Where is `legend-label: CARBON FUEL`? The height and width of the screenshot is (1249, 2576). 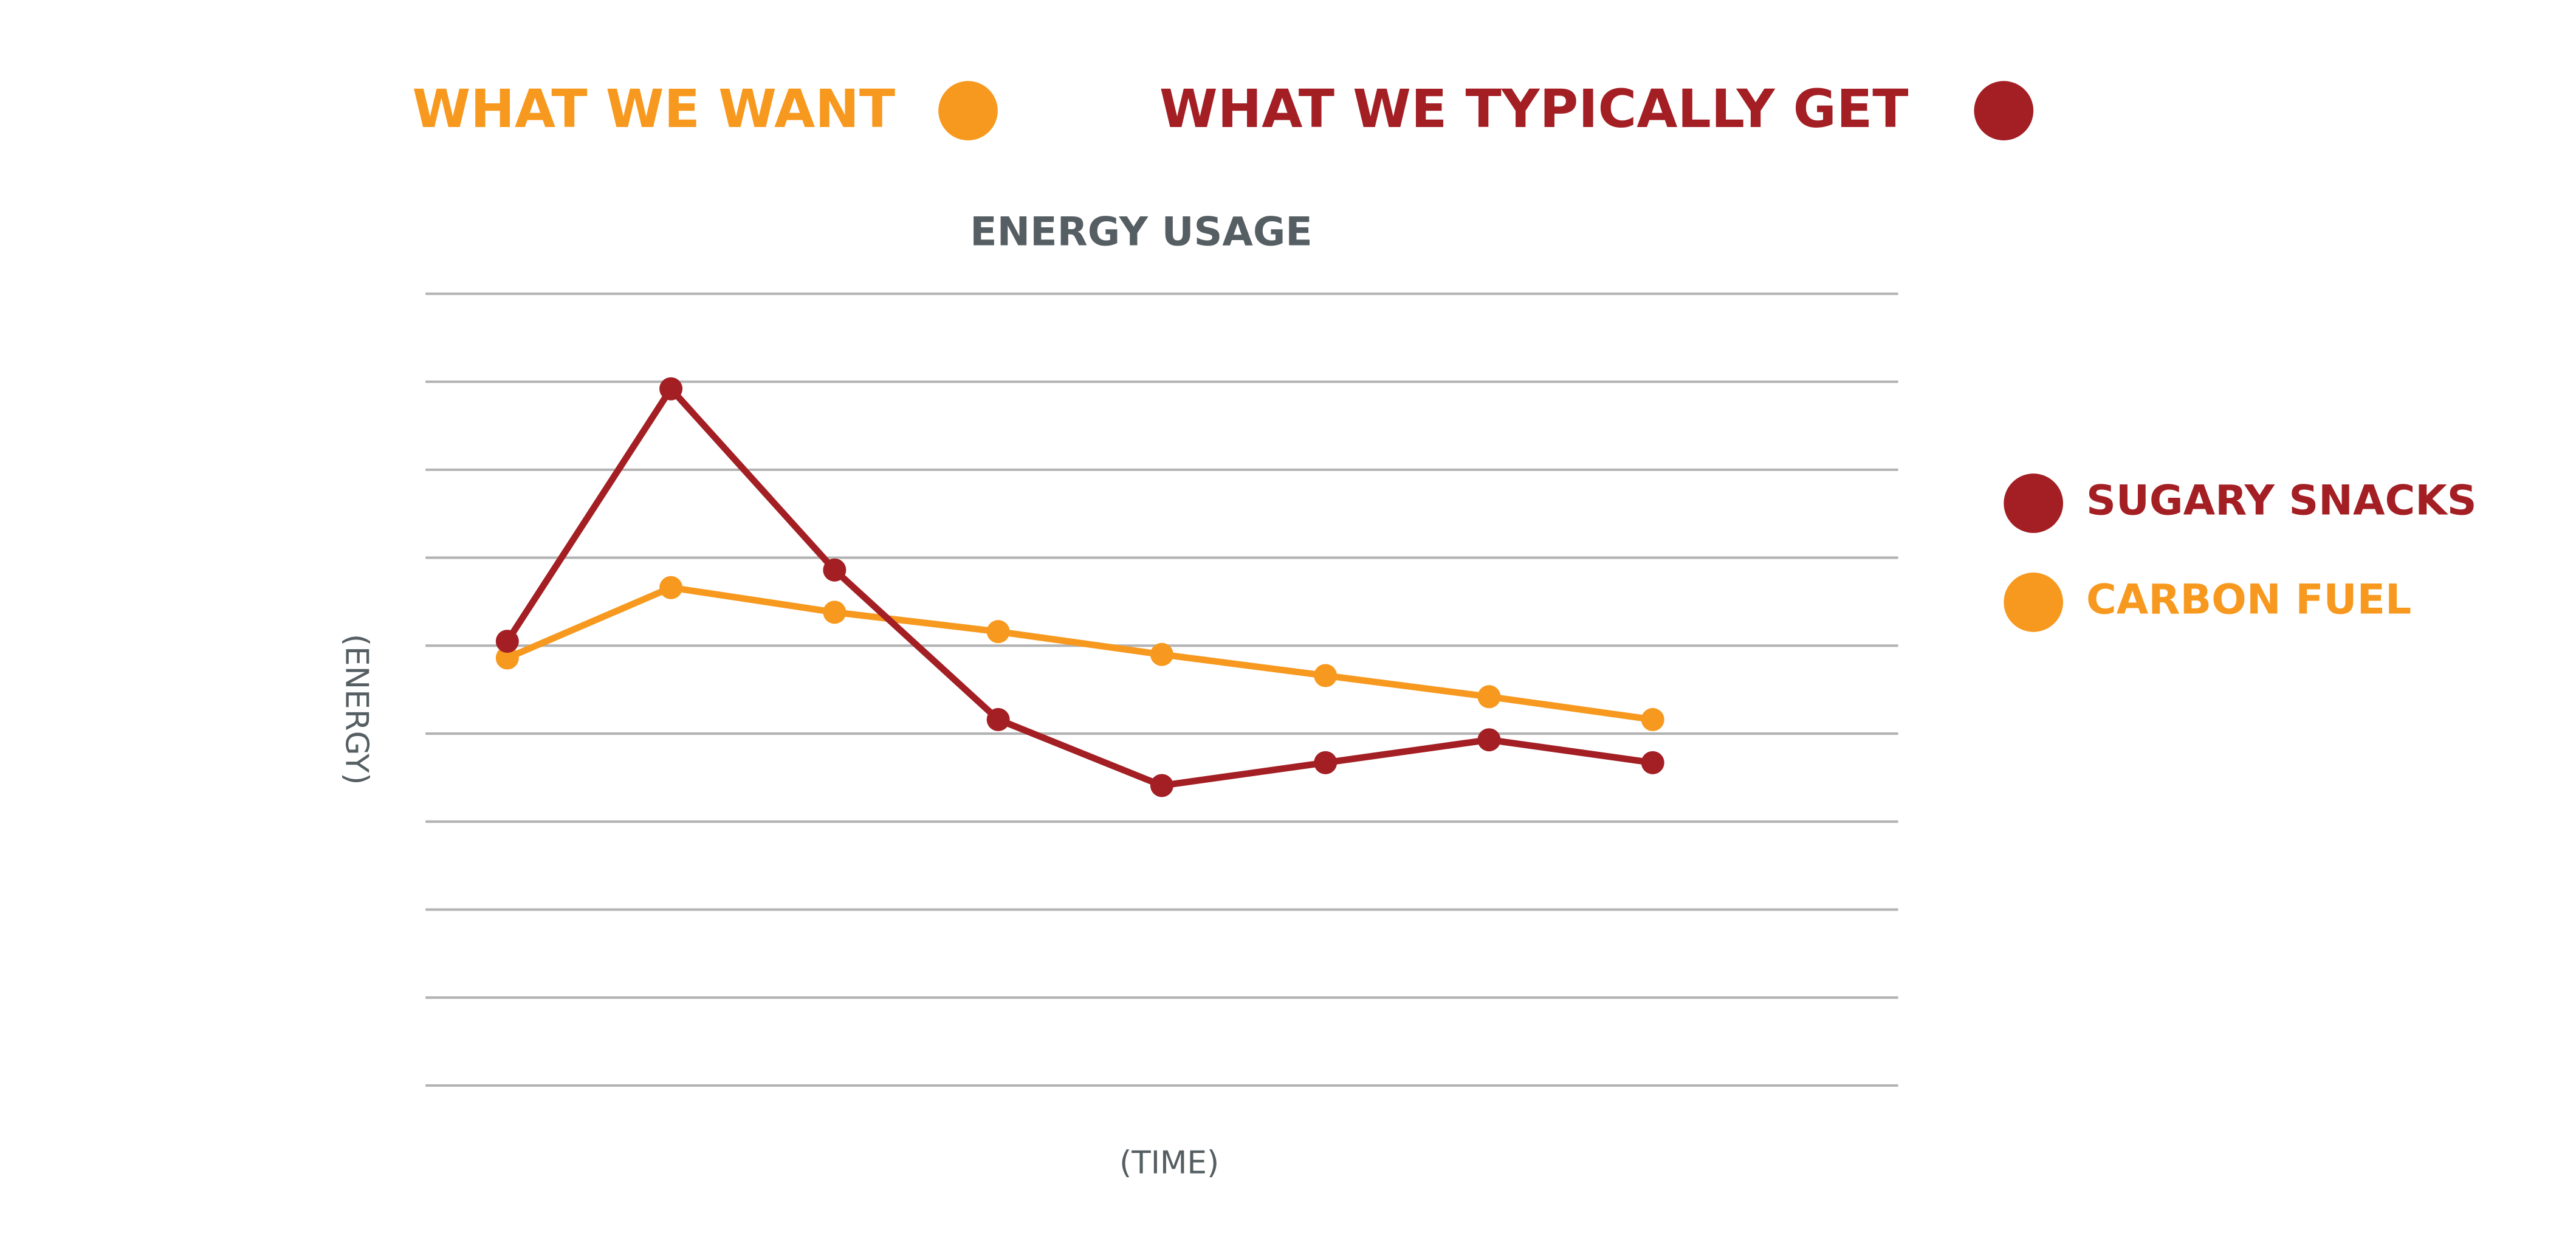 legend-label: CARBON FUEL is located at coordinates (2248, 599).